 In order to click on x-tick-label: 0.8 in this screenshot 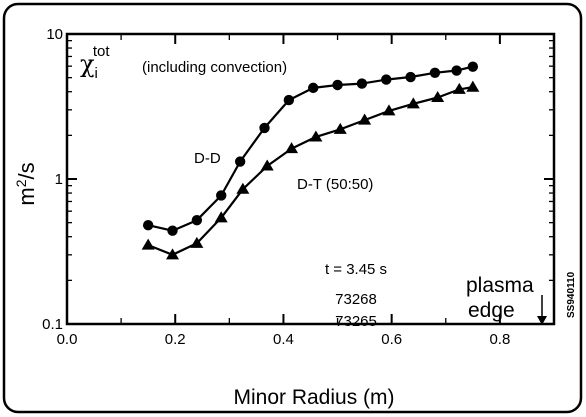, I will do `click(499, 339)`.